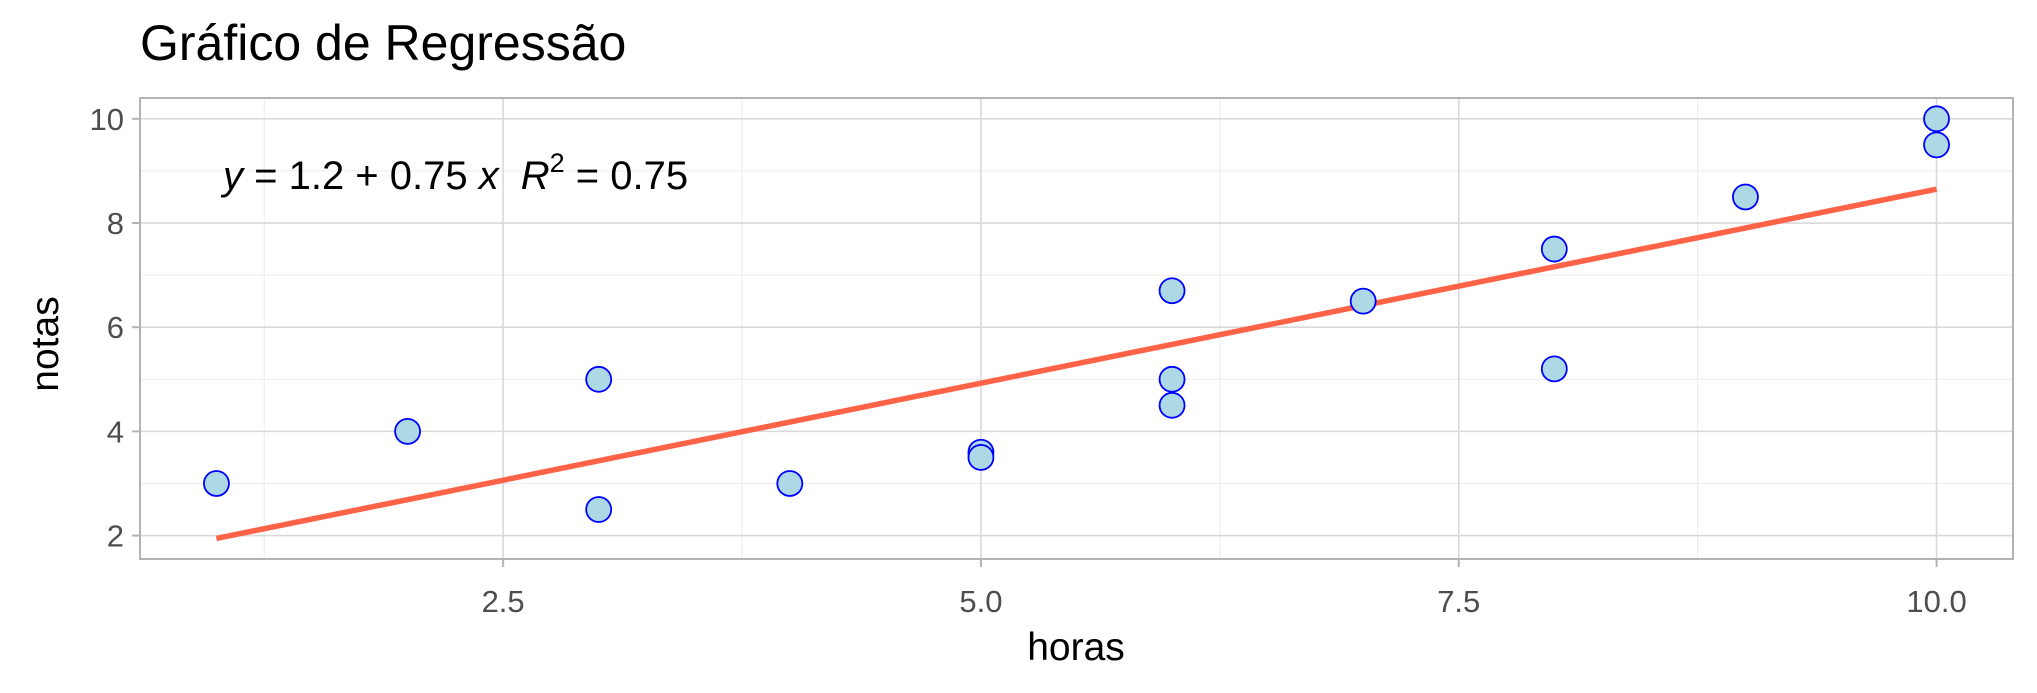 The image size is (2037, 693). I want to click on x-tick-label: 7.5, so click(1458, 601).